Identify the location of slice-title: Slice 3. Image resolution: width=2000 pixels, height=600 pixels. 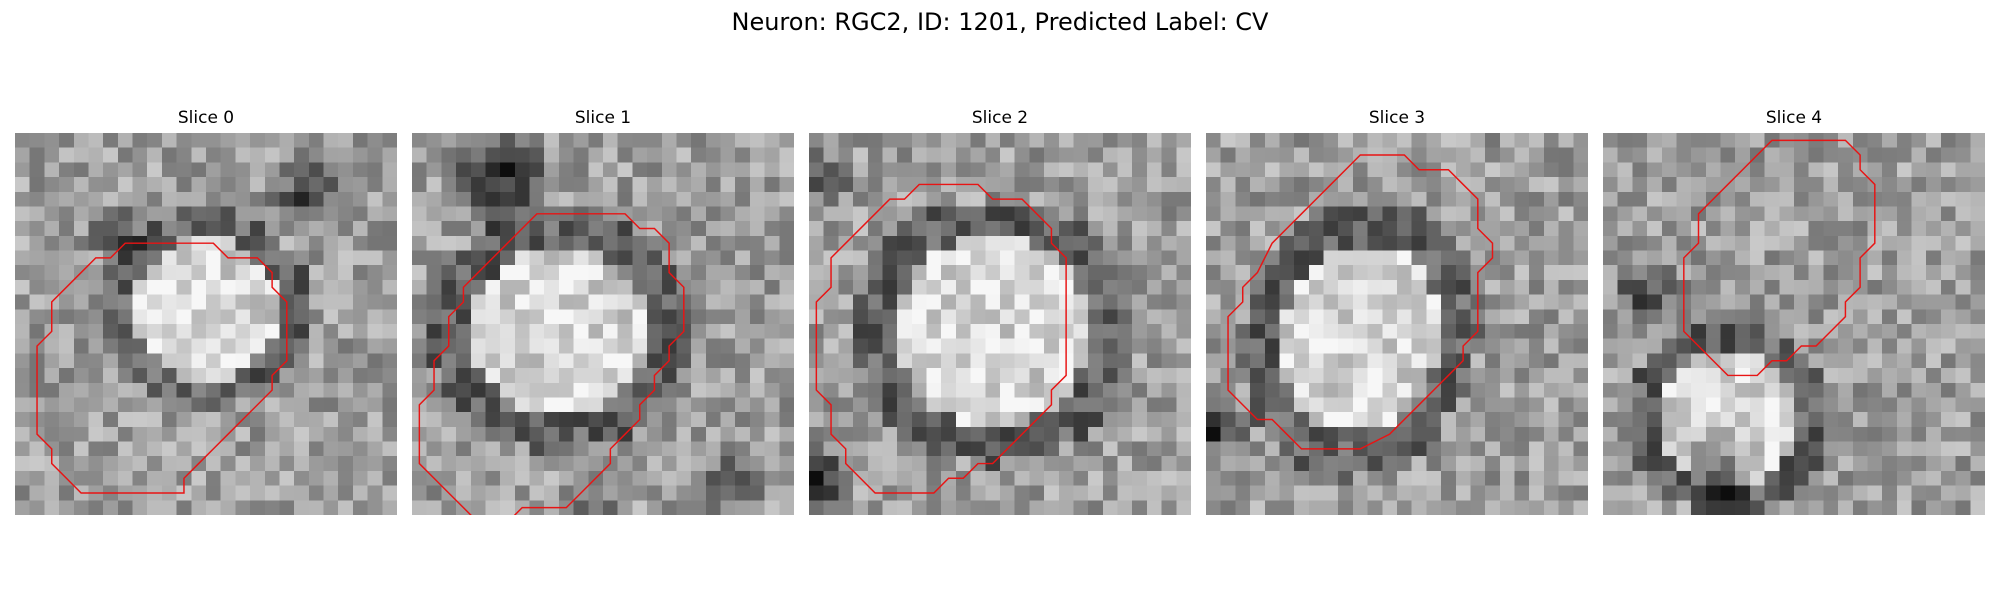
(1397, 118).